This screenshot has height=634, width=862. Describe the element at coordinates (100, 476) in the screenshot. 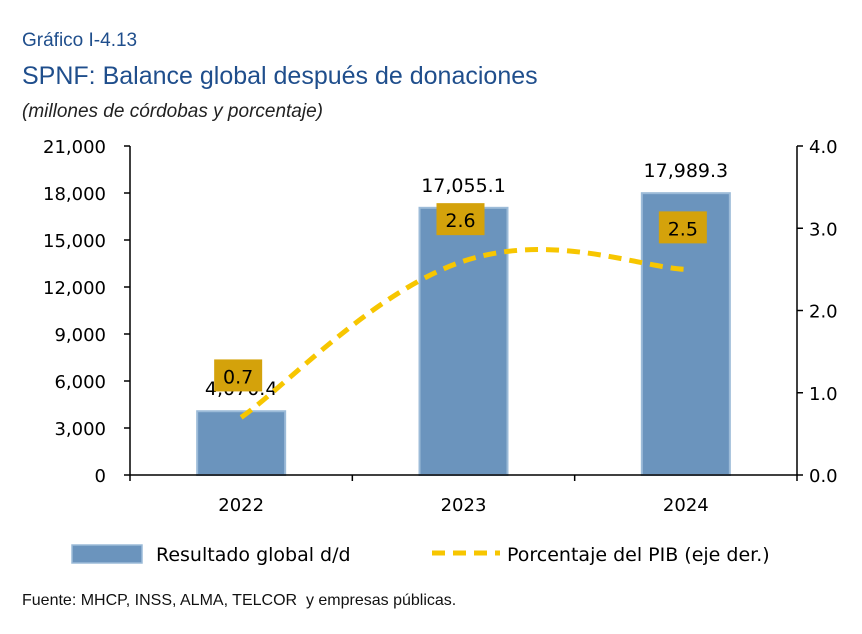

I see `left-tick-label: 0` at that location.